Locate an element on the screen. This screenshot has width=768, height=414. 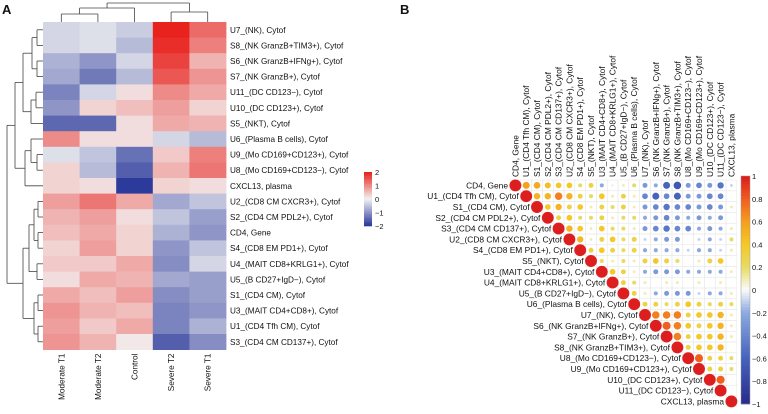
heatmap-row-label: S6_(NK GranzB+IFNg+), Cytof is located at coordinates (286, 61).